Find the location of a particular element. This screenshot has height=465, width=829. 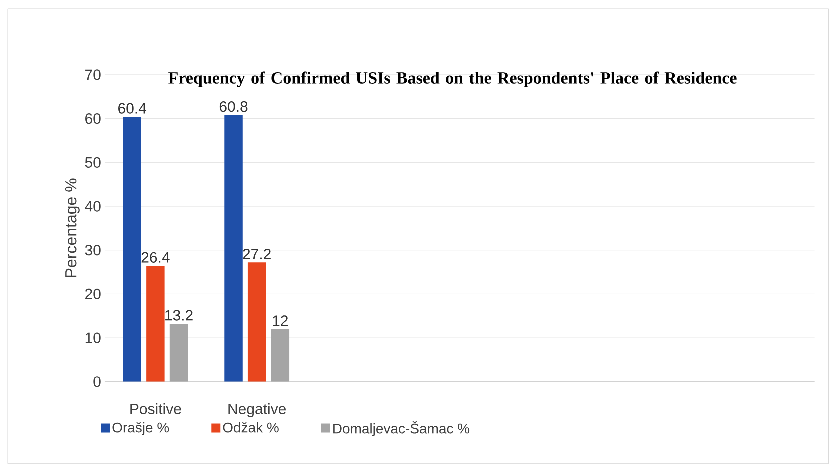

y-tick-label: 20 is located at coordinates (93, 294).